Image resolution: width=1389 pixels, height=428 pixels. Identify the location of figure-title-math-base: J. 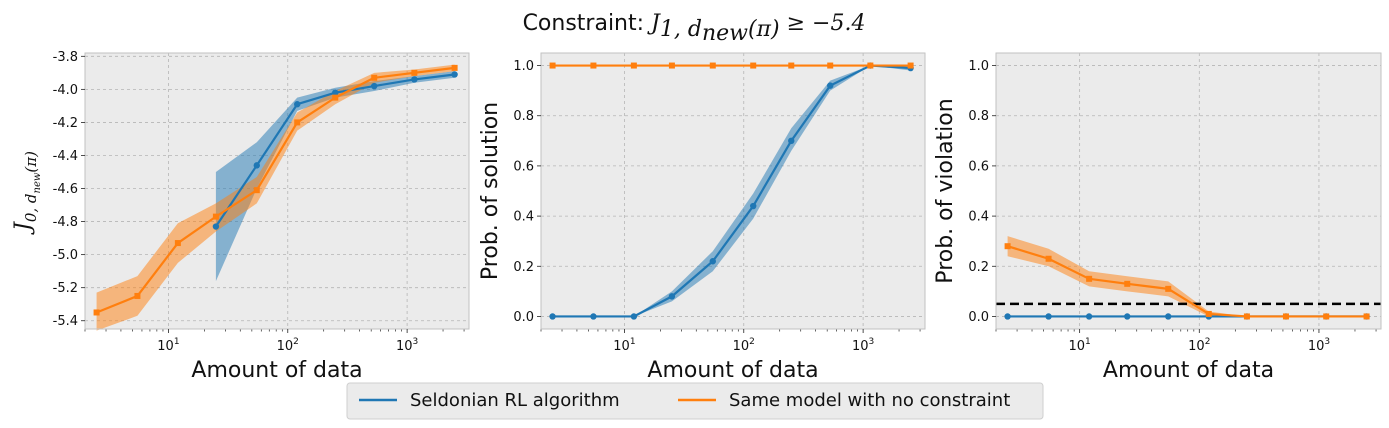
(654, 23).